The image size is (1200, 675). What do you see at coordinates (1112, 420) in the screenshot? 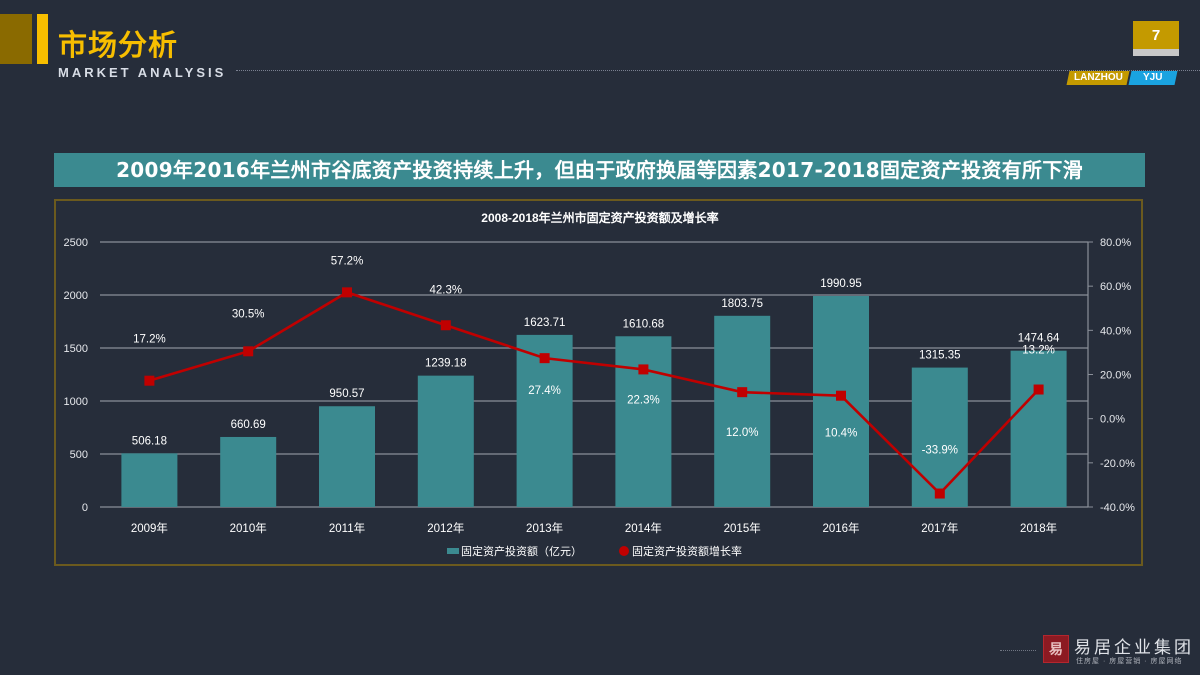
I see `y-axis-tick-right: 0.0%` at bounding box center [1112, 420].